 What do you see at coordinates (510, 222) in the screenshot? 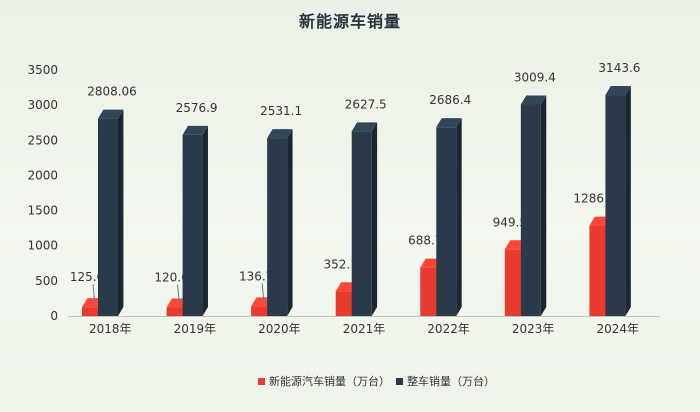
I see `data-label: 949.5` at bounding box center [510, 222].